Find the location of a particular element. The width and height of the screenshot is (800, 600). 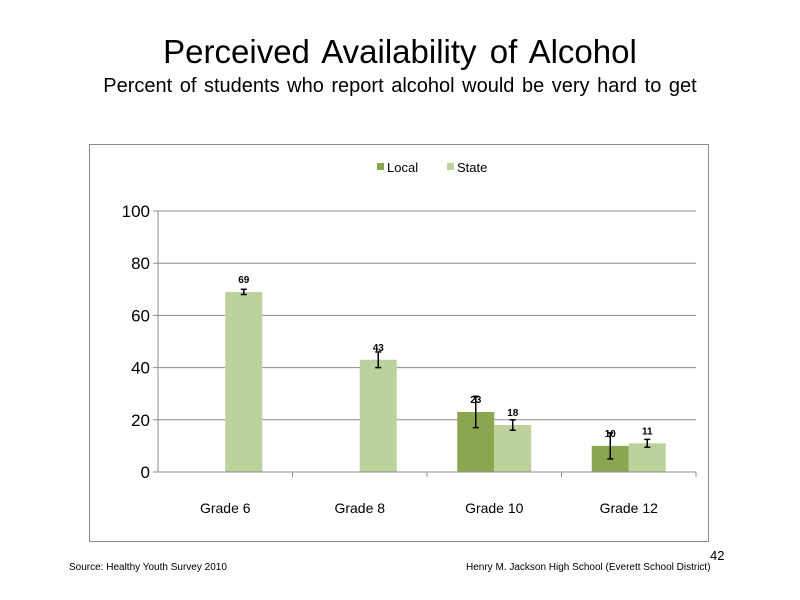

y-tick-label: 20 is located at coordinates (140, 420).